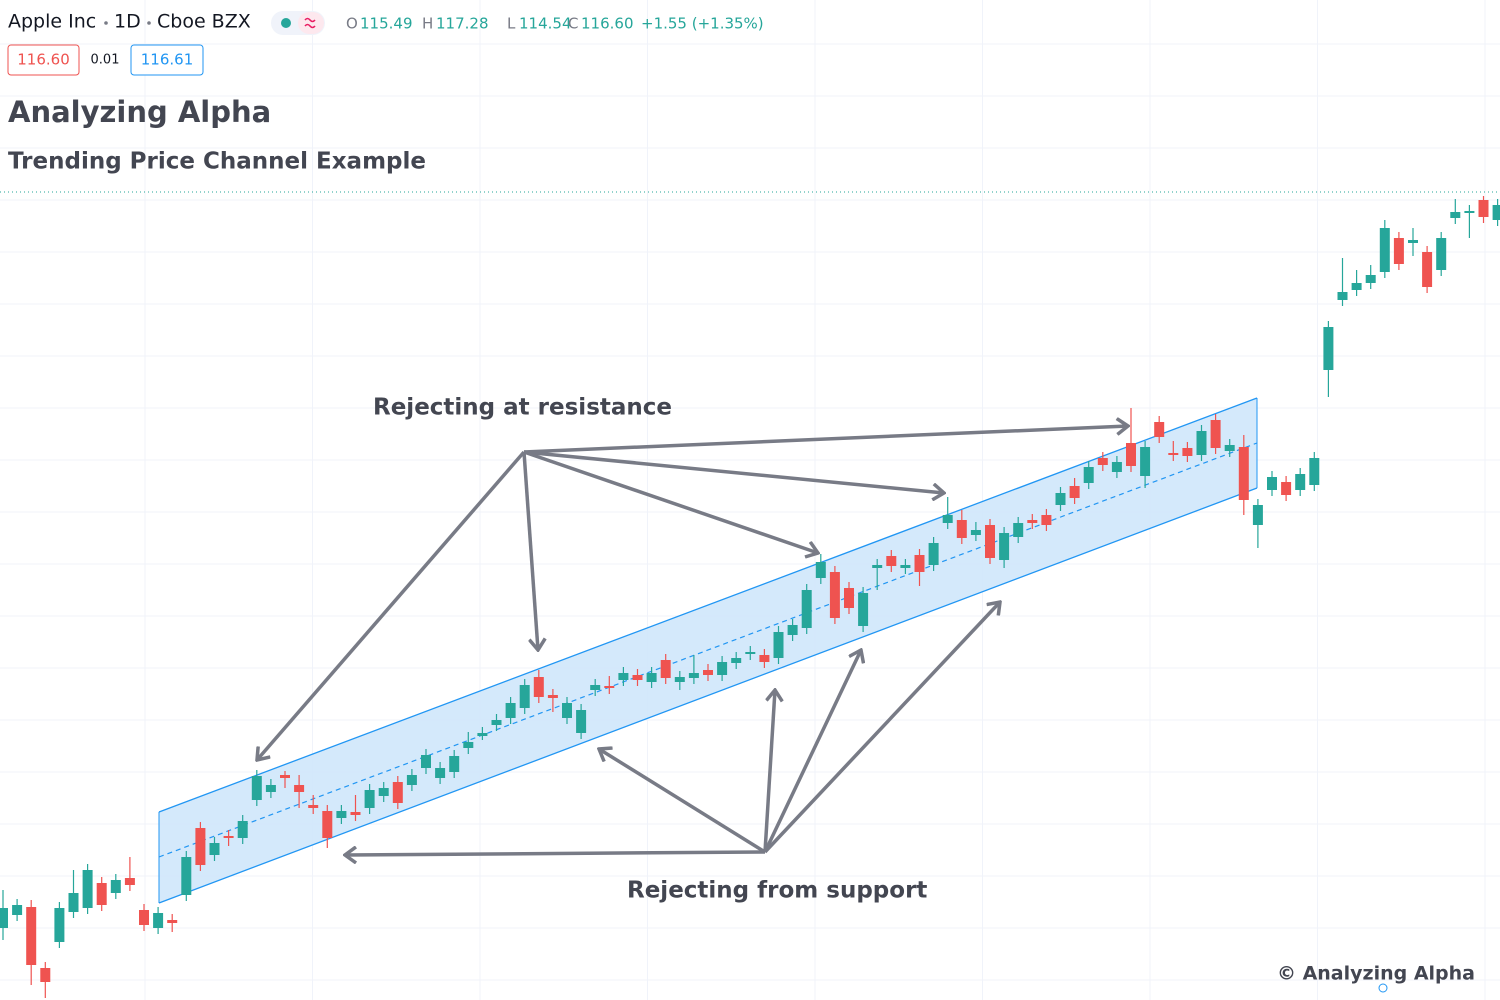 Image resolution: width=1500 pixels, height=1000 pixels. I want to click on ask: 116.61, so click(167, 60).